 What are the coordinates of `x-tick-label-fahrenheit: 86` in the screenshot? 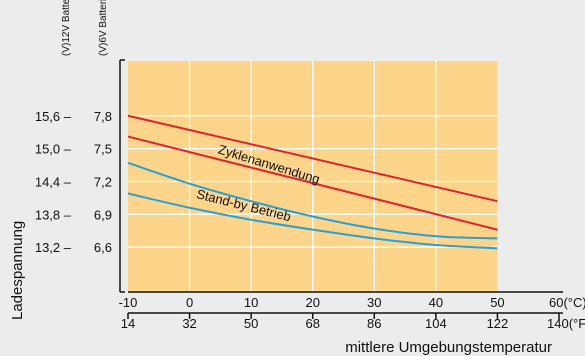 It's located at (374, 323).